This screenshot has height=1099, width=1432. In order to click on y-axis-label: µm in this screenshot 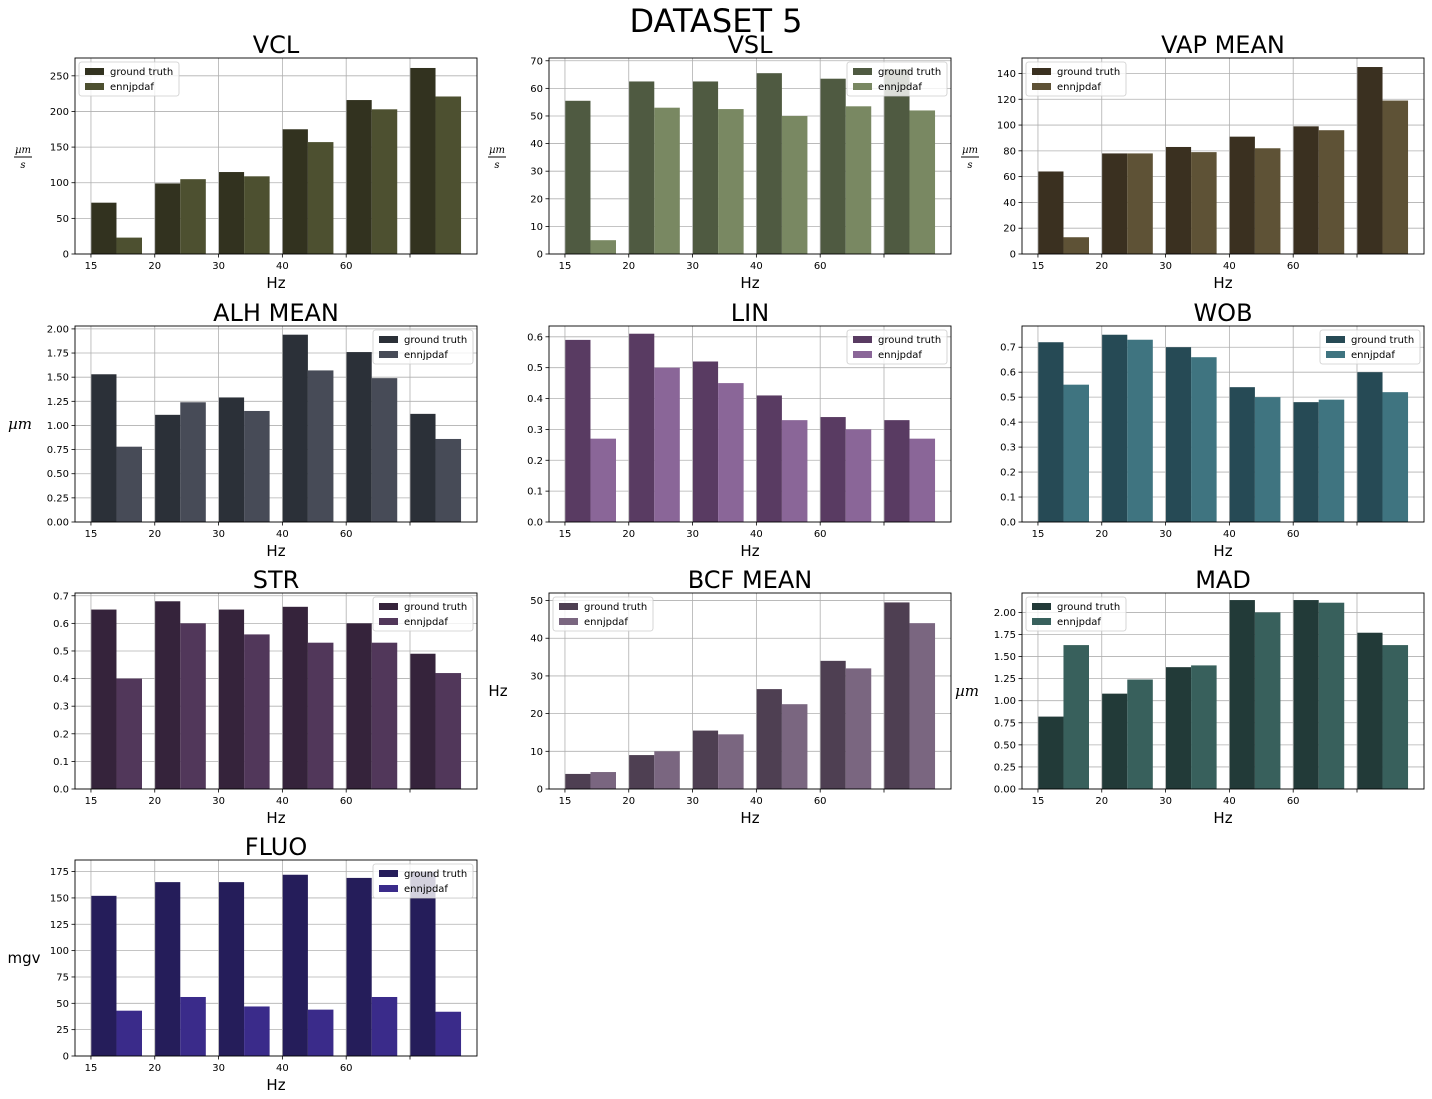, I will do `click(967, 691)`.